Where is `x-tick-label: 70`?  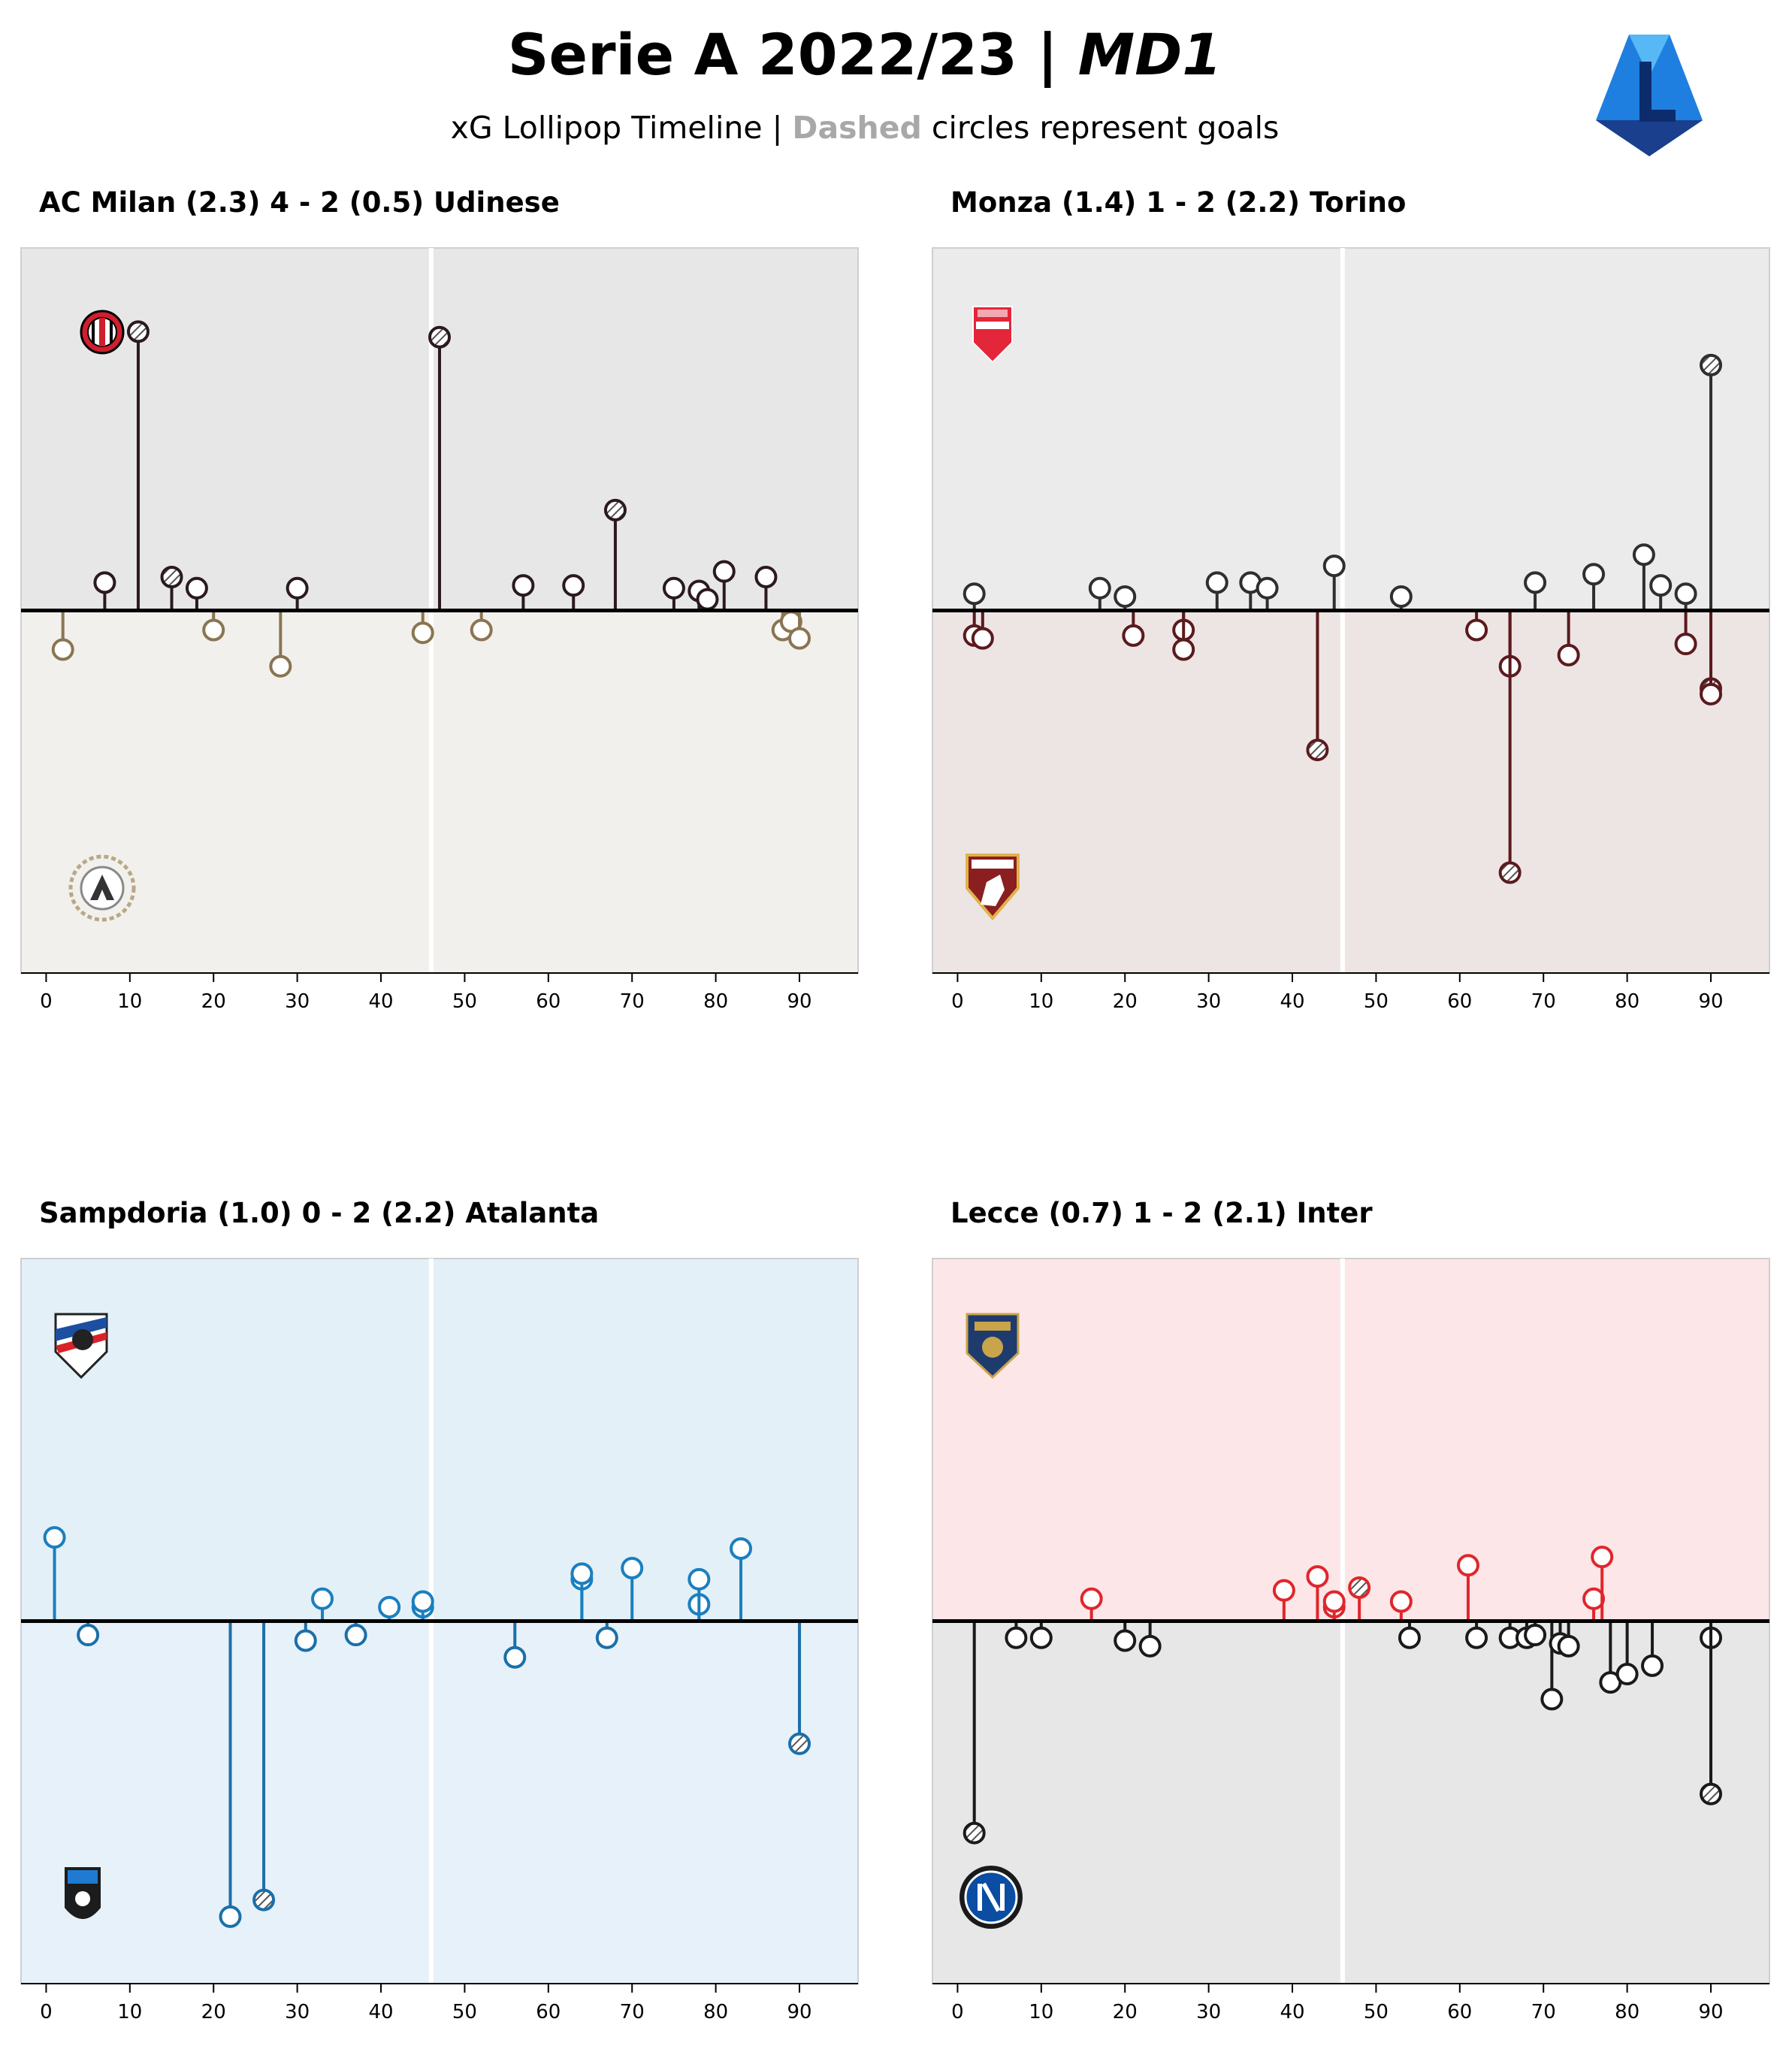
x-tick-label: 70 is located at coordinates (1543, 2012).